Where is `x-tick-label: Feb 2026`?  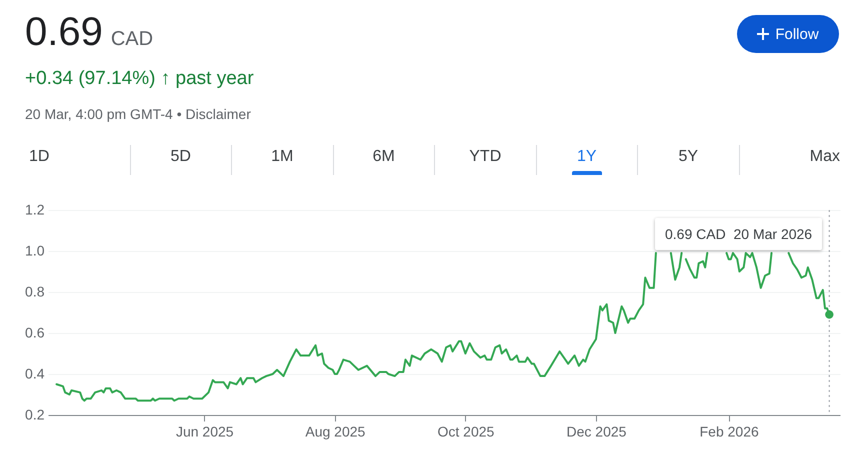
x-tick-label: Feb 2026 is located at coordinates (729, 432).